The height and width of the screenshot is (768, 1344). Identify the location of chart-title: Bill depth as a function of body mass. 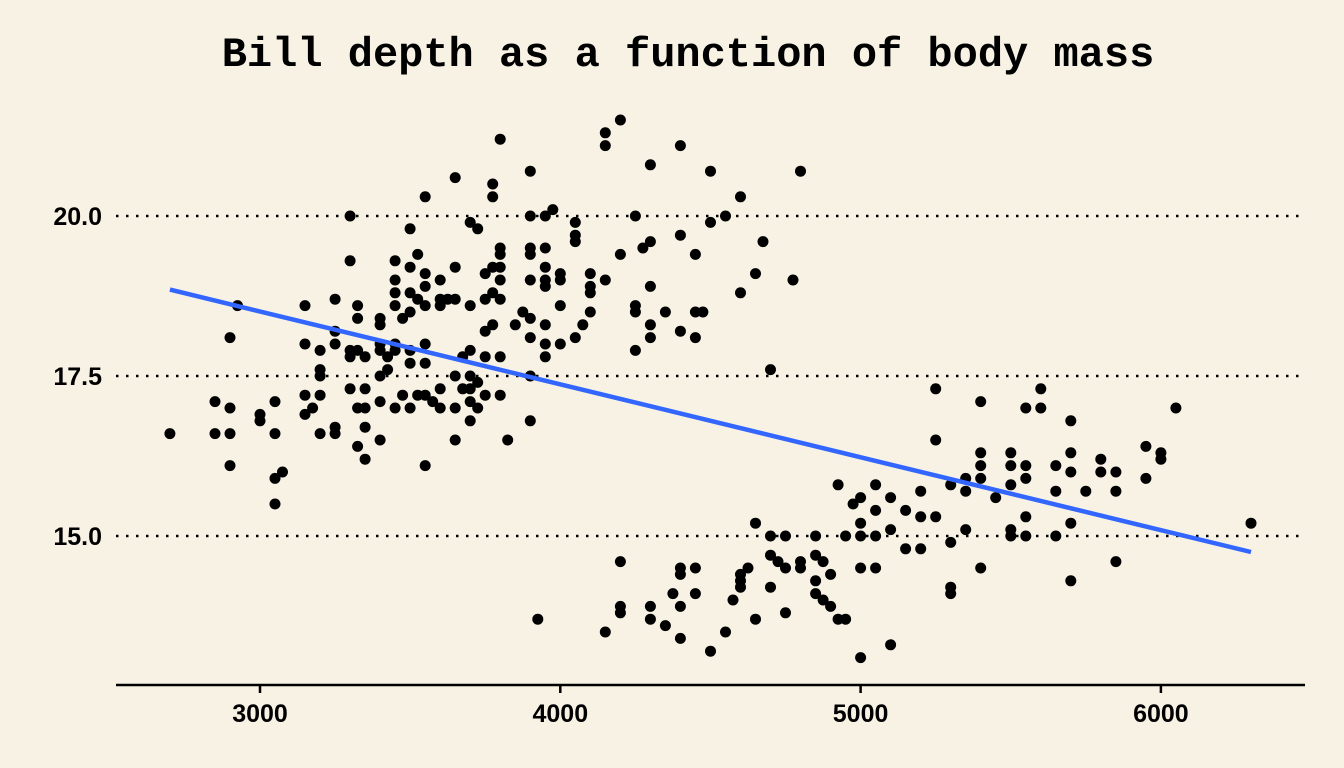
(688, 55).